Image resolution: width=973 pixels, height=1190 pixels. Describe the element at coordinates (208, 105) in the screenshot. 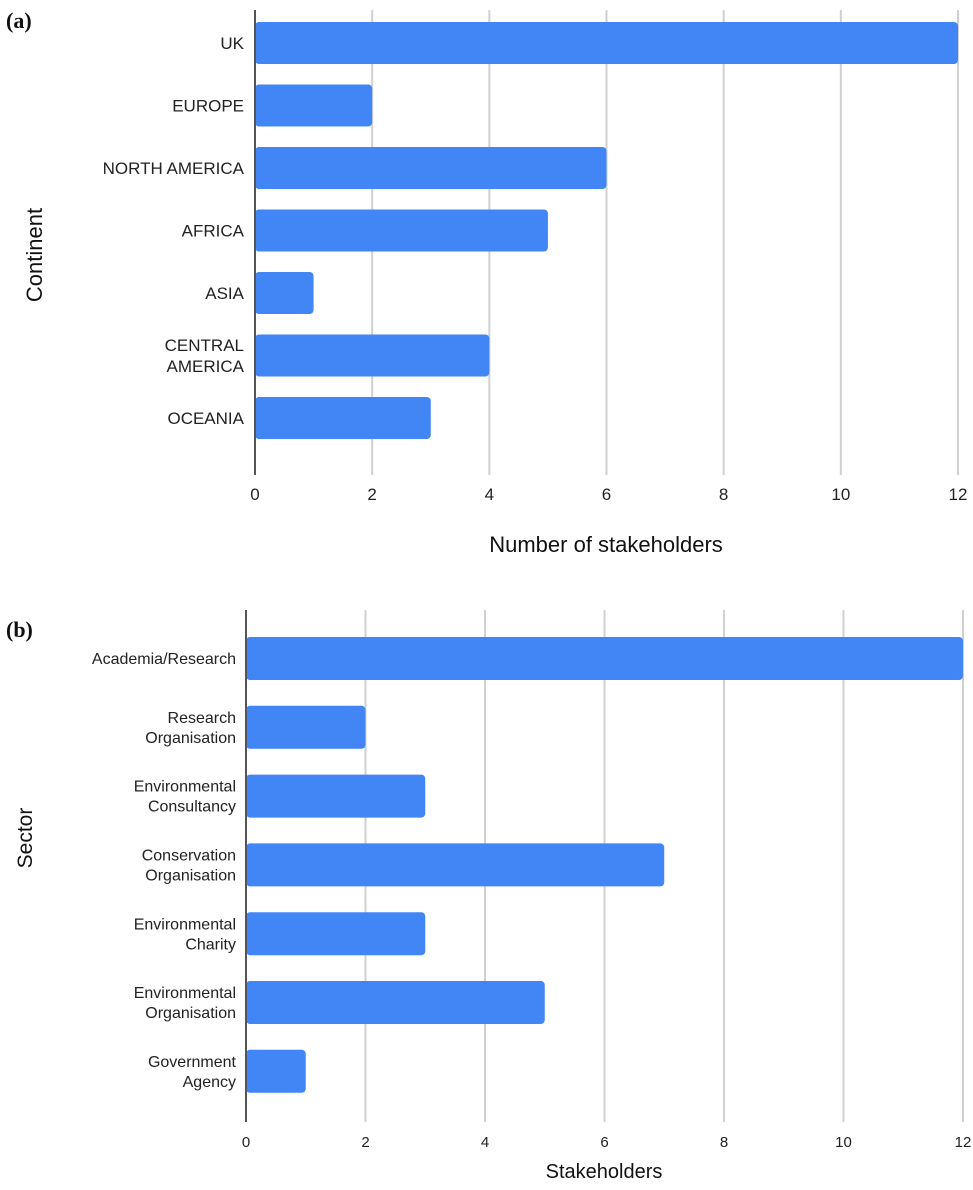

I see `category-label: EUROPE` at that location.